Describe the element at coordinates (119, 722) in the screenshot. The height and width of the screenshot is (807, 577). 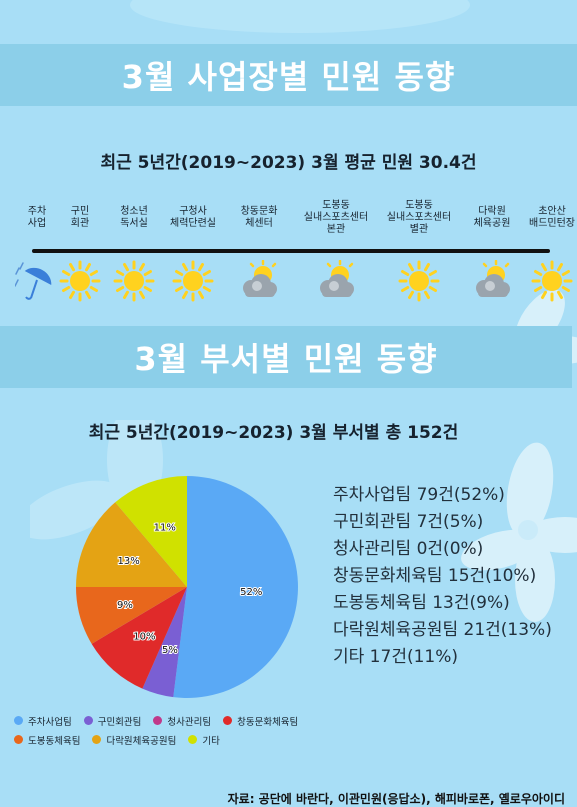
I see `legend-label: 구민회관팀` at that location.